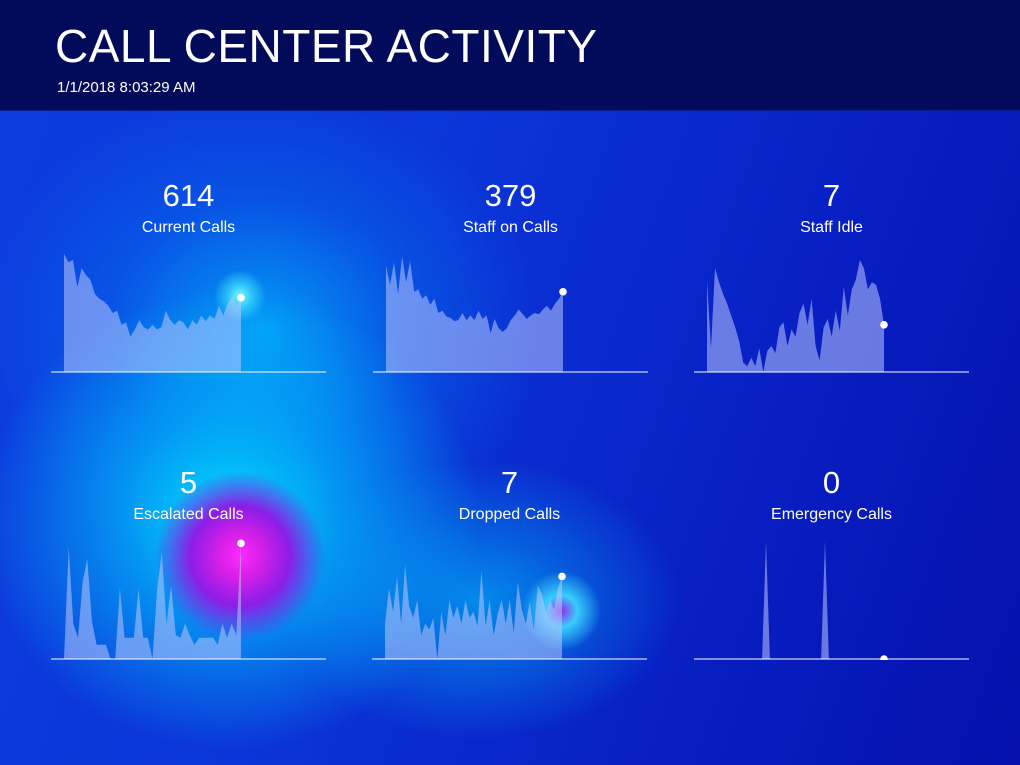 The height and width of the screenshot is (765, 1020). I want to click on kpi-panel-escalated-calls: 5 Escalated Calls, so click(188, 565).